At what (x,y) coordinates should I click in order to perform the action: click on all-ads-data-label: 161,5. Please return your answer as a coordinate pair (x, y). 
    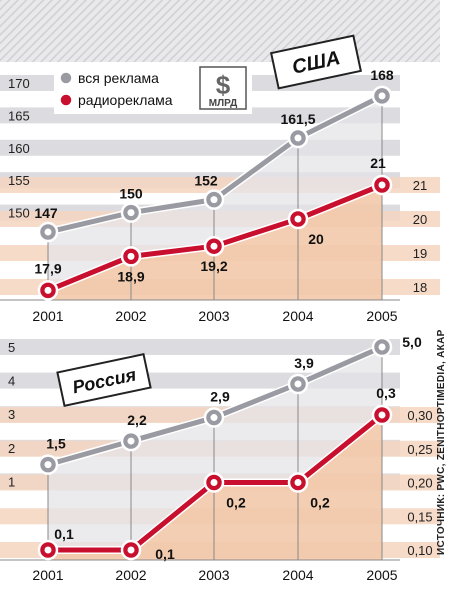
    Looking at the image, I should click on (297, 119).